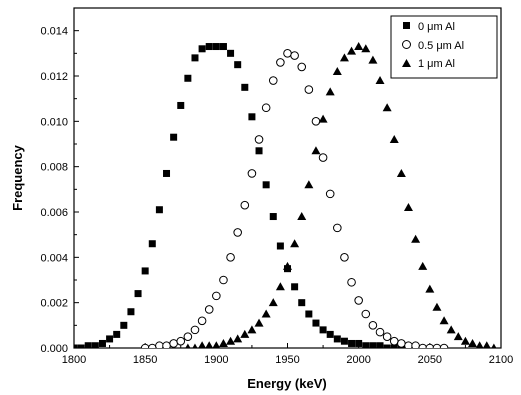  Describe the element at coordinates (501, 360) in the screenshot. I see `x-tick-label: 2100` at that location.